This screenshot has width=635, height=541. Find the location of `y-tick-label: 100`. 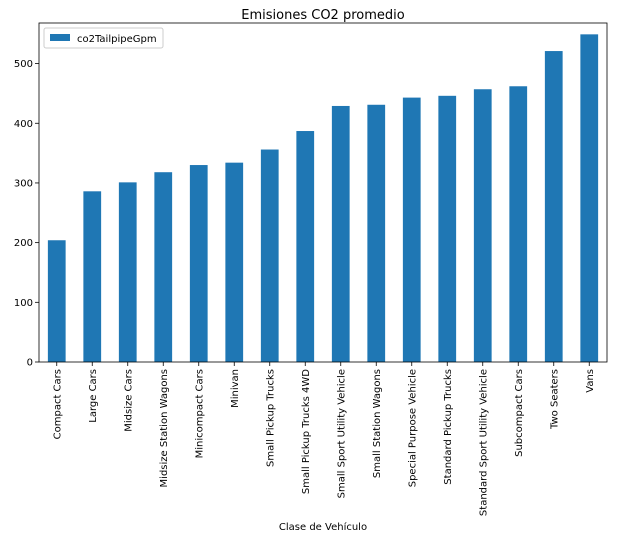

y-tick-label: 100 is located at coordinates (23, 303).